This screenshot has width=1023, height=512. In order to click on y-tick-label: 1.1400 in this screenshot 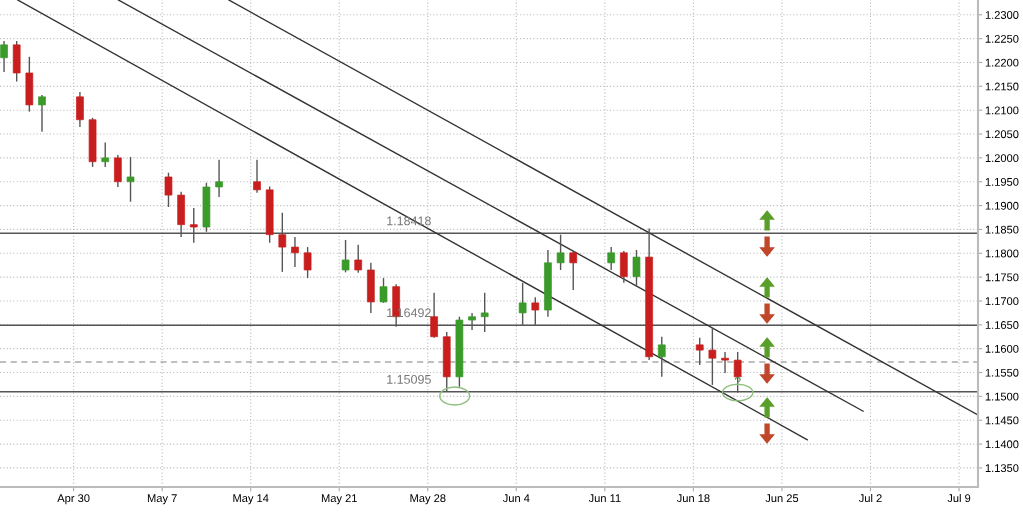, I will do `click(1002, 444)`.